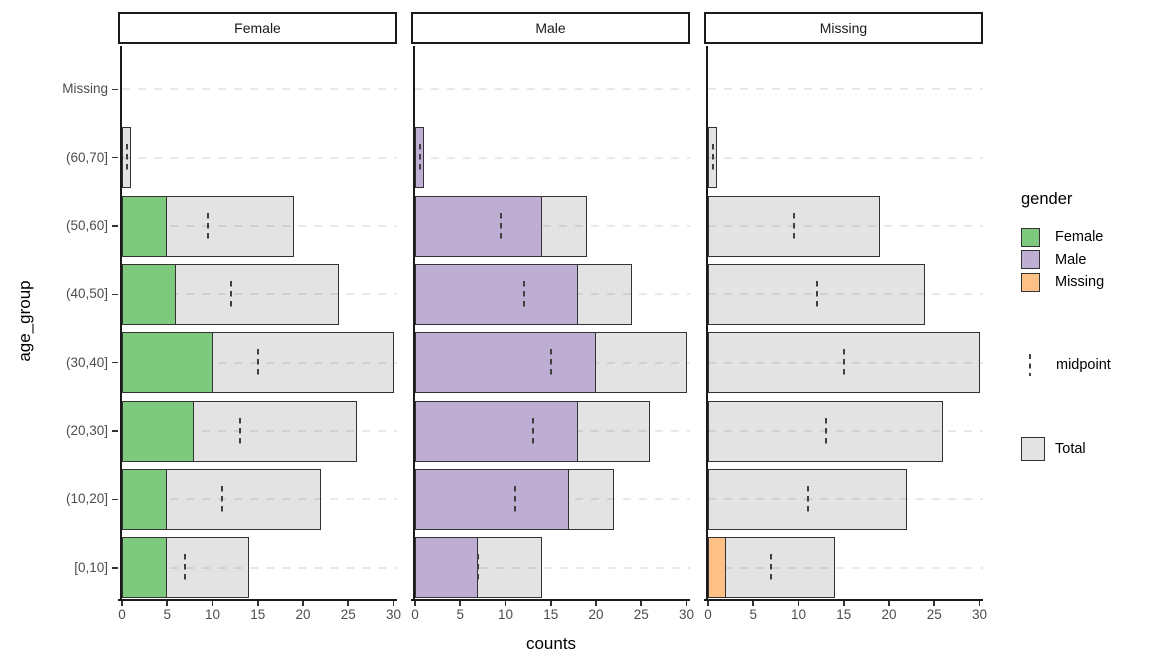  Describe the element at coordinates (86, 499) in the screenshot. I see `y-tick-label: (10,20]` at that location.